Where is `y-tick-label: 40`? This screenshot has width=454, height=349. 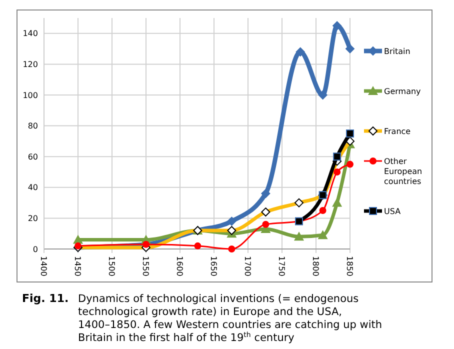
y-tick-label: 40 is located at coordinates (33, 187).